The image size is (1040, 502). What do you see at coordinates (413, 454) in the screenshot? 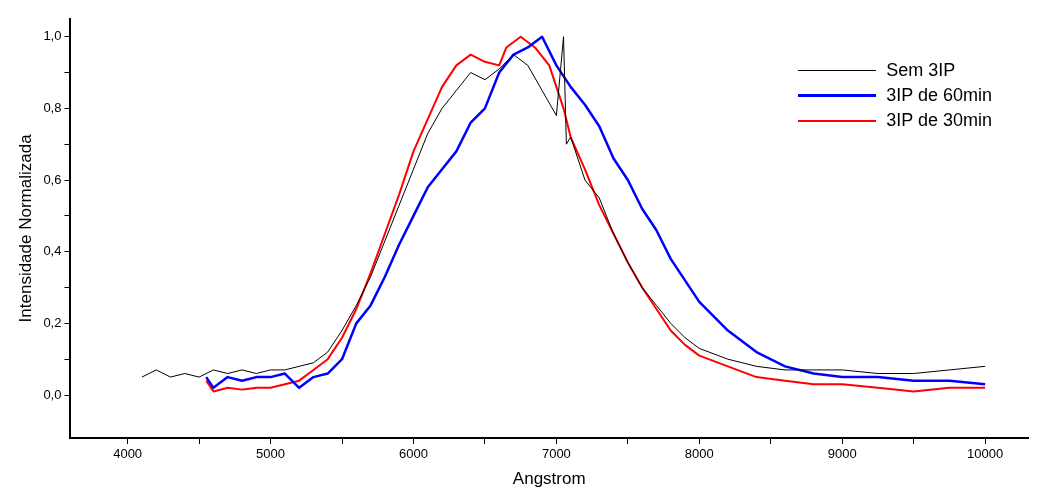
I see `x-tick-label: 6000` at bounding box center [413, 454].